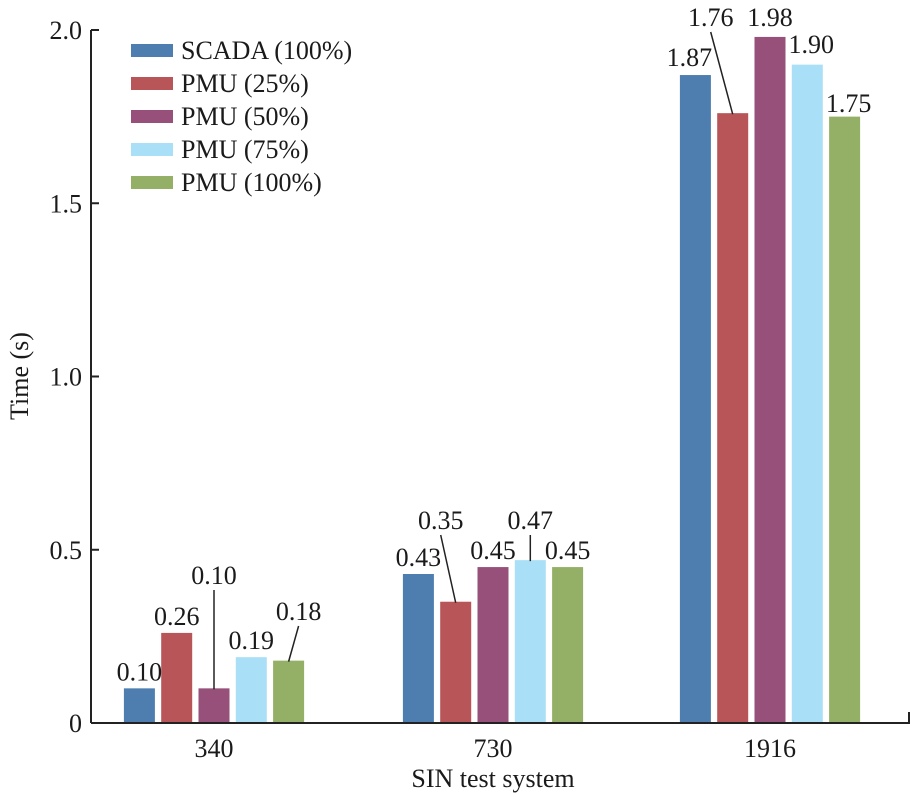 The image size is (912, 801). I want to click on x-tick-label: 730, so click(493, 748).